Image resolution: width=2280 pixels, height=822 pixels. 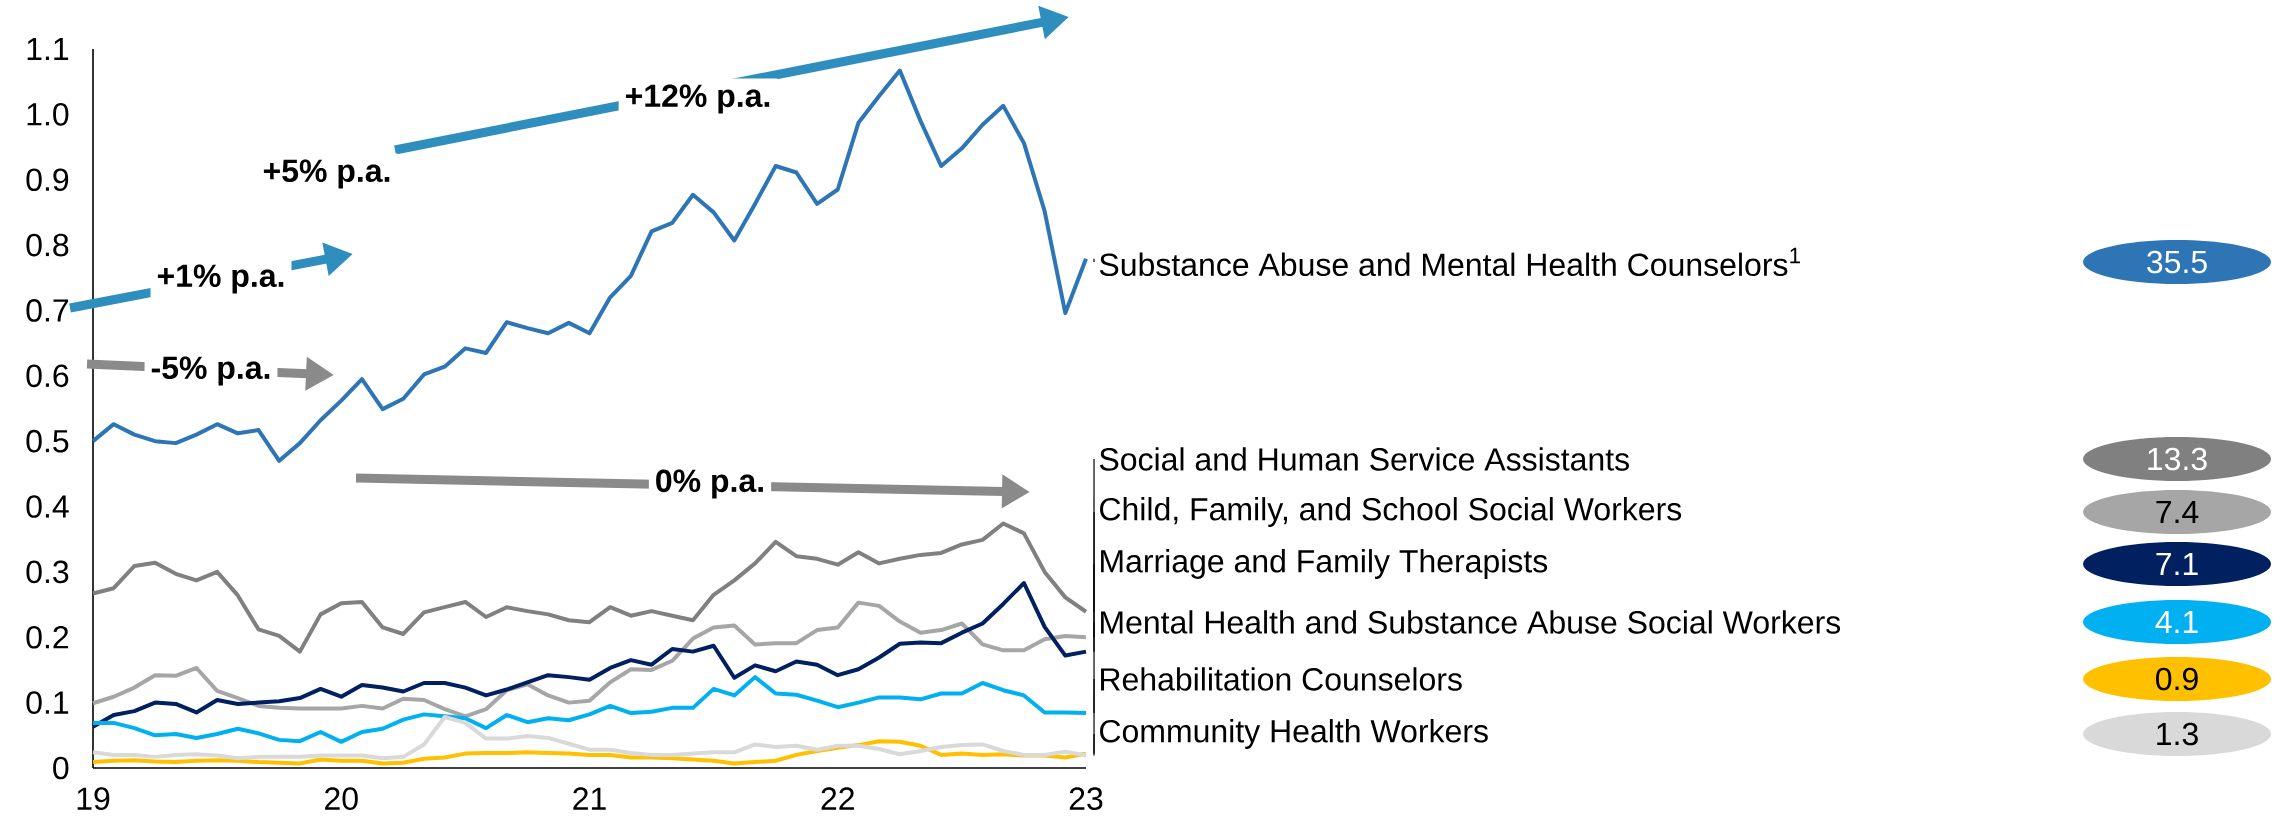 I want to click on text: 7.4, so click(x=2177, y=511).